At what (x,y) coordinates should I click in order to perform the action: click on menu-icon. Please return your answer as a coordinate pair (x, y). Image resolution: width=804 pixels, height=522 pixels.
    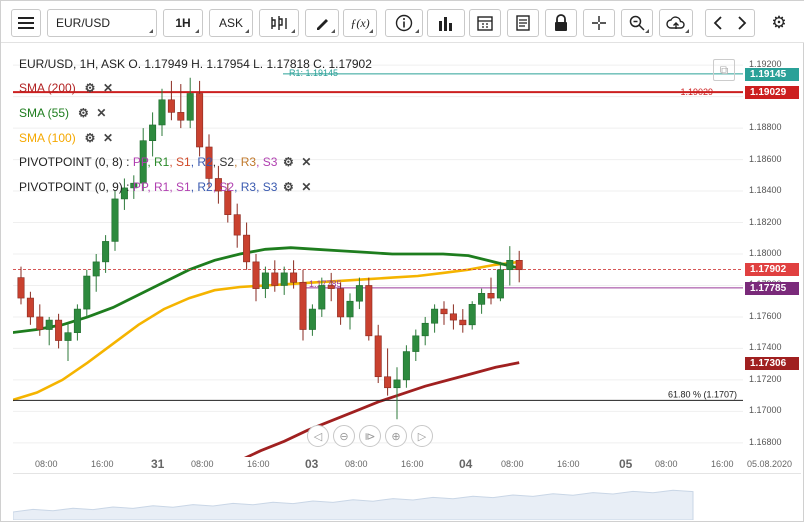
    Looking at the image, I should click on (26, 23).